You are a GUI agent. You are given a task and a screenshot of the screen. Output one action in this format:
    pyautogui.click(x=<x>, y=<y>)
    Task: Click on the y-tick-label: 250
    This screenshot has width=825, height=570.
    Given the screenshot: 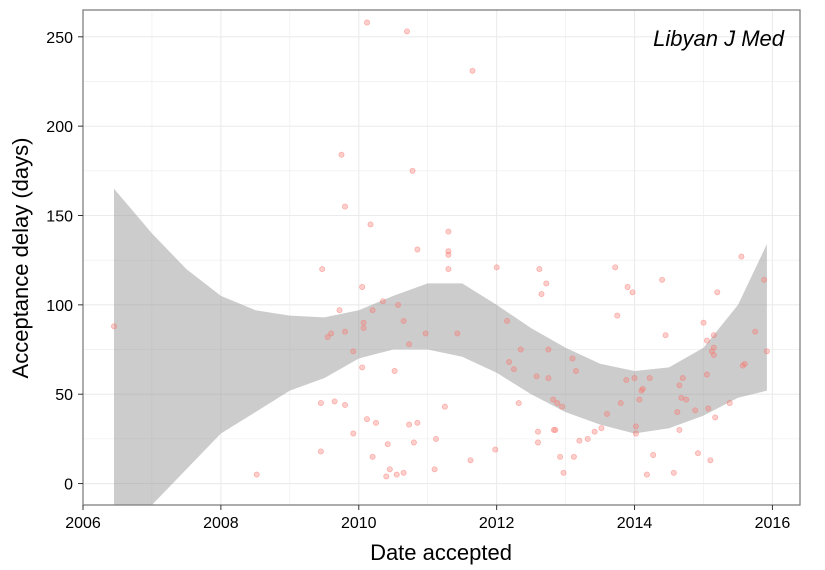 What is the action you would take?
    pyautogui.click(x=59, y=38)
    